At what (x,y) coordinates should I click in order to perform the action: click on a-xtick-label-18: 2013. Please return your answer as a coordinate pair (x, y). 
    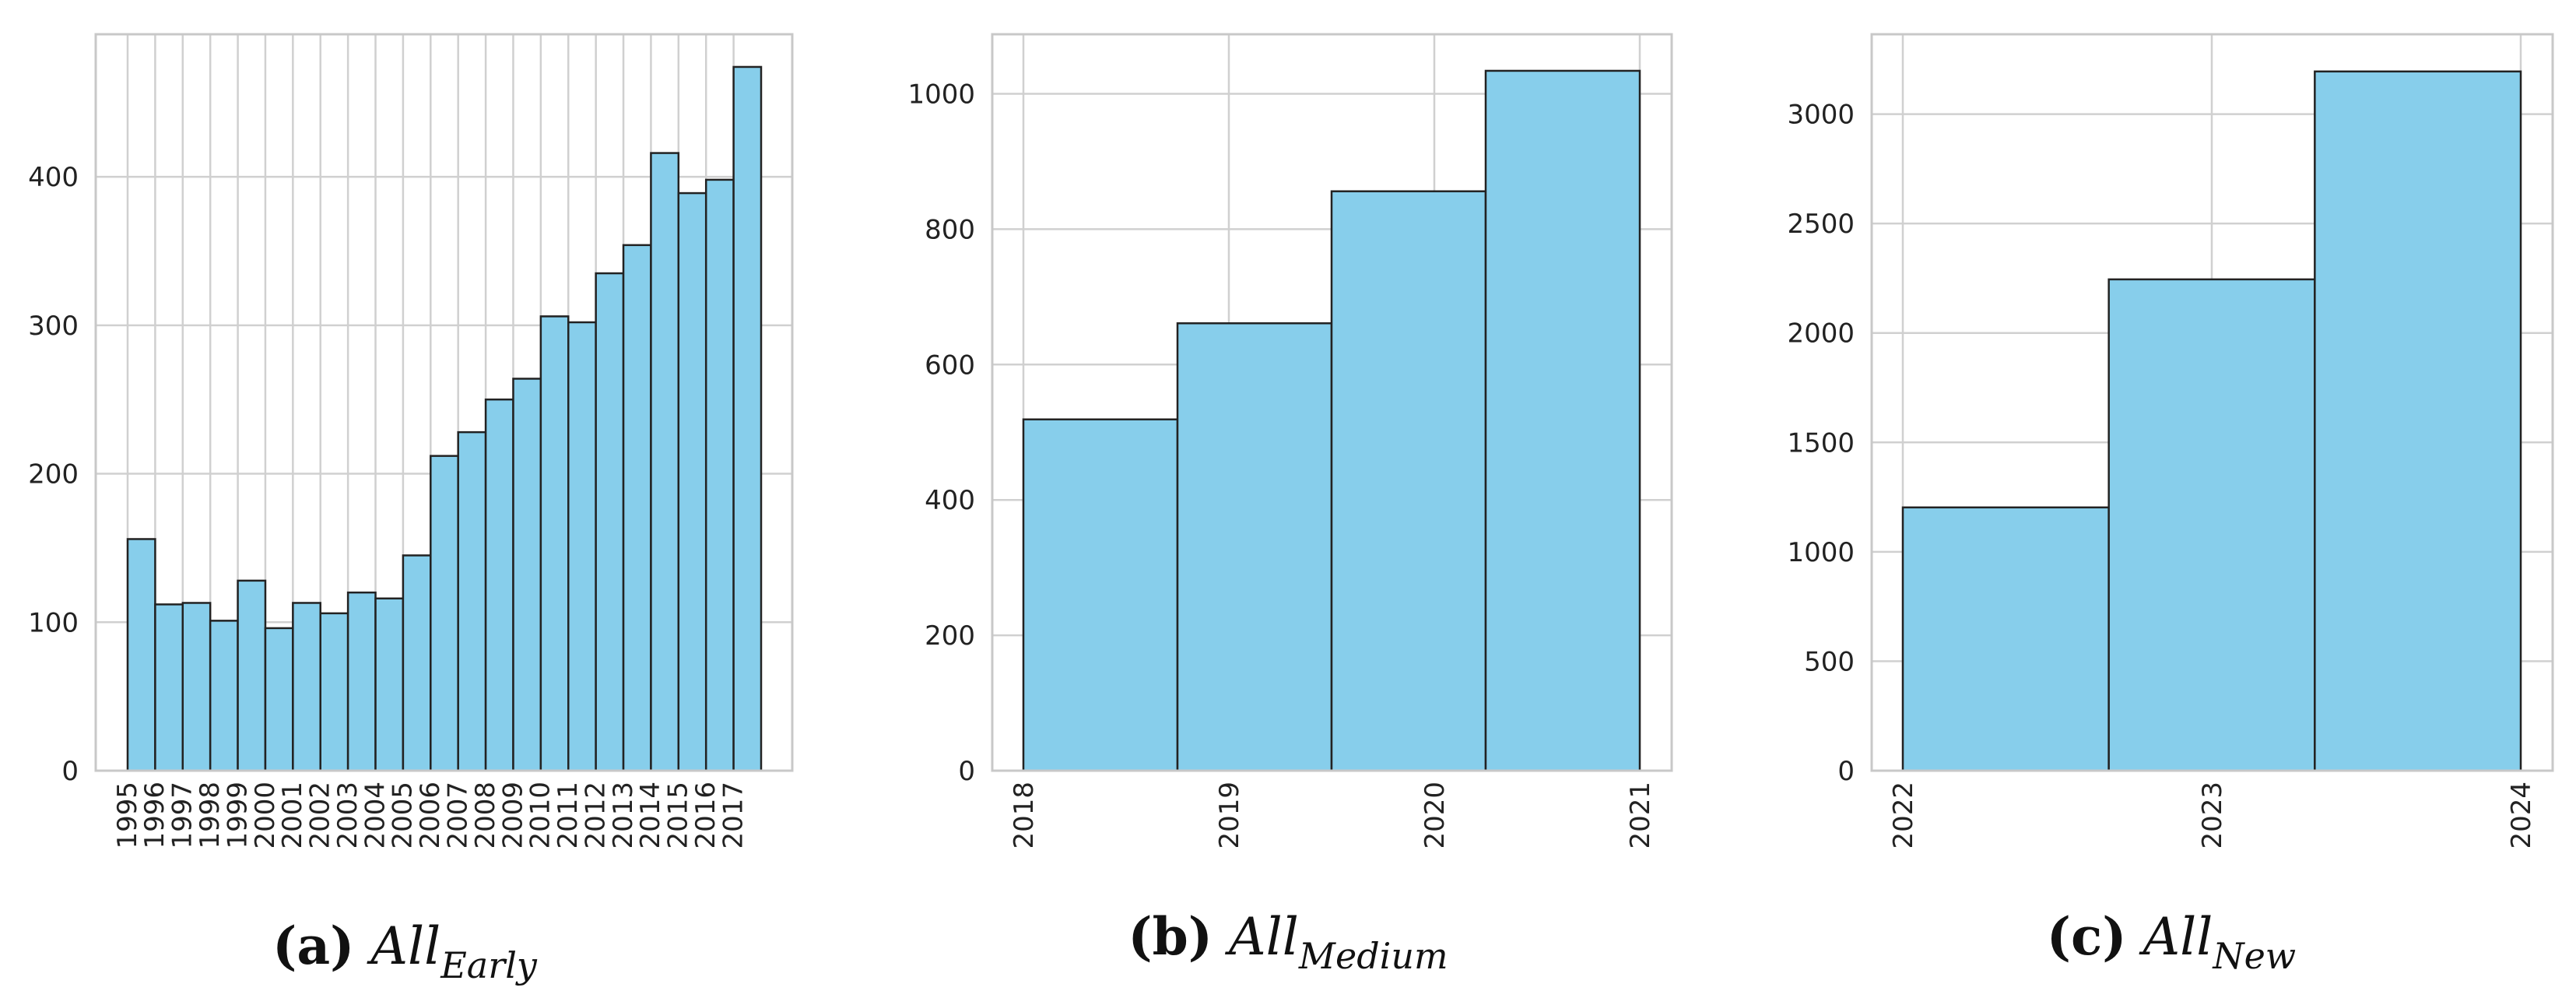
    Looking at the image, I should click on (624, 815).